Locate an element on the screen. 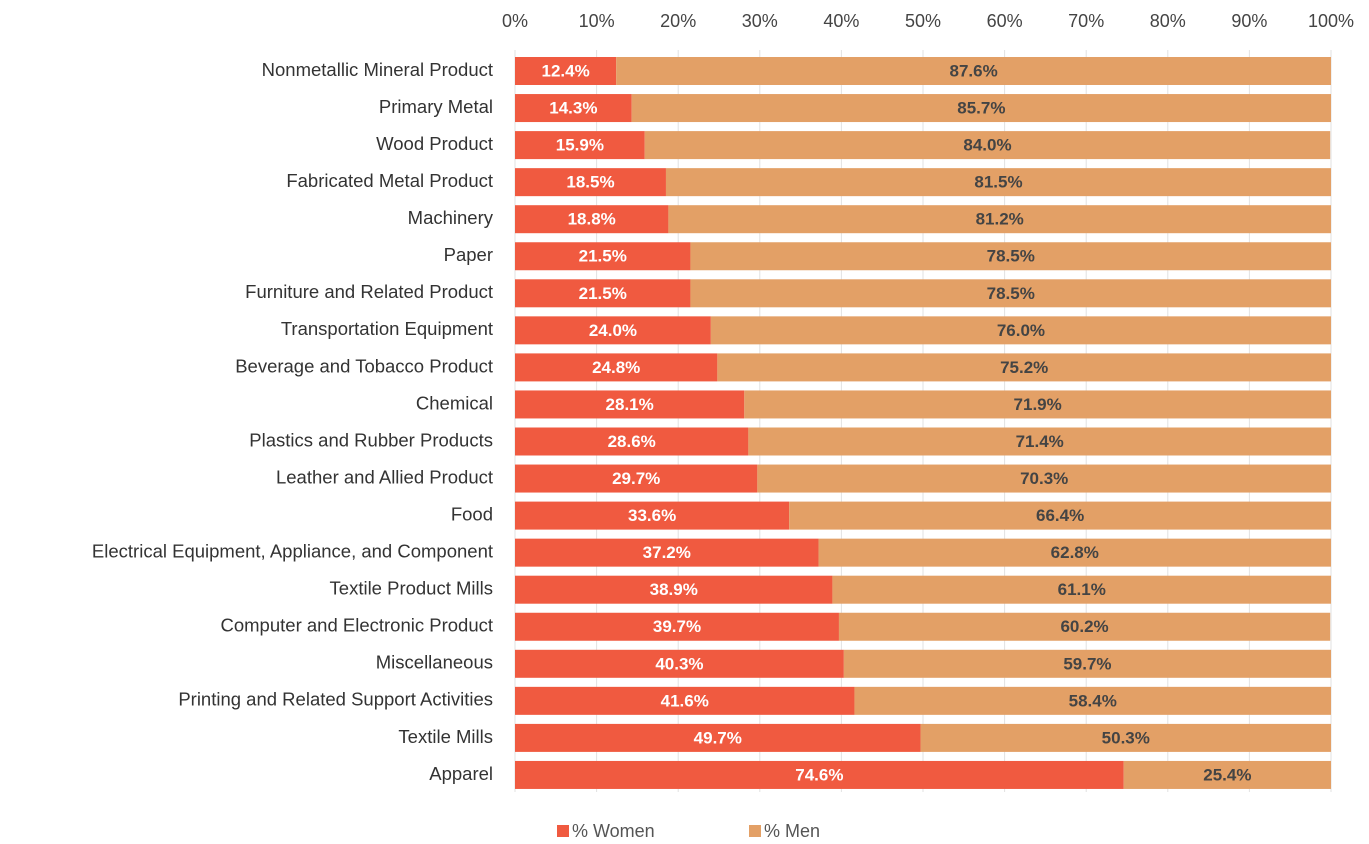 The image size is (1369, 844). value-label: 21.5% is located at coordinates (603, 256).